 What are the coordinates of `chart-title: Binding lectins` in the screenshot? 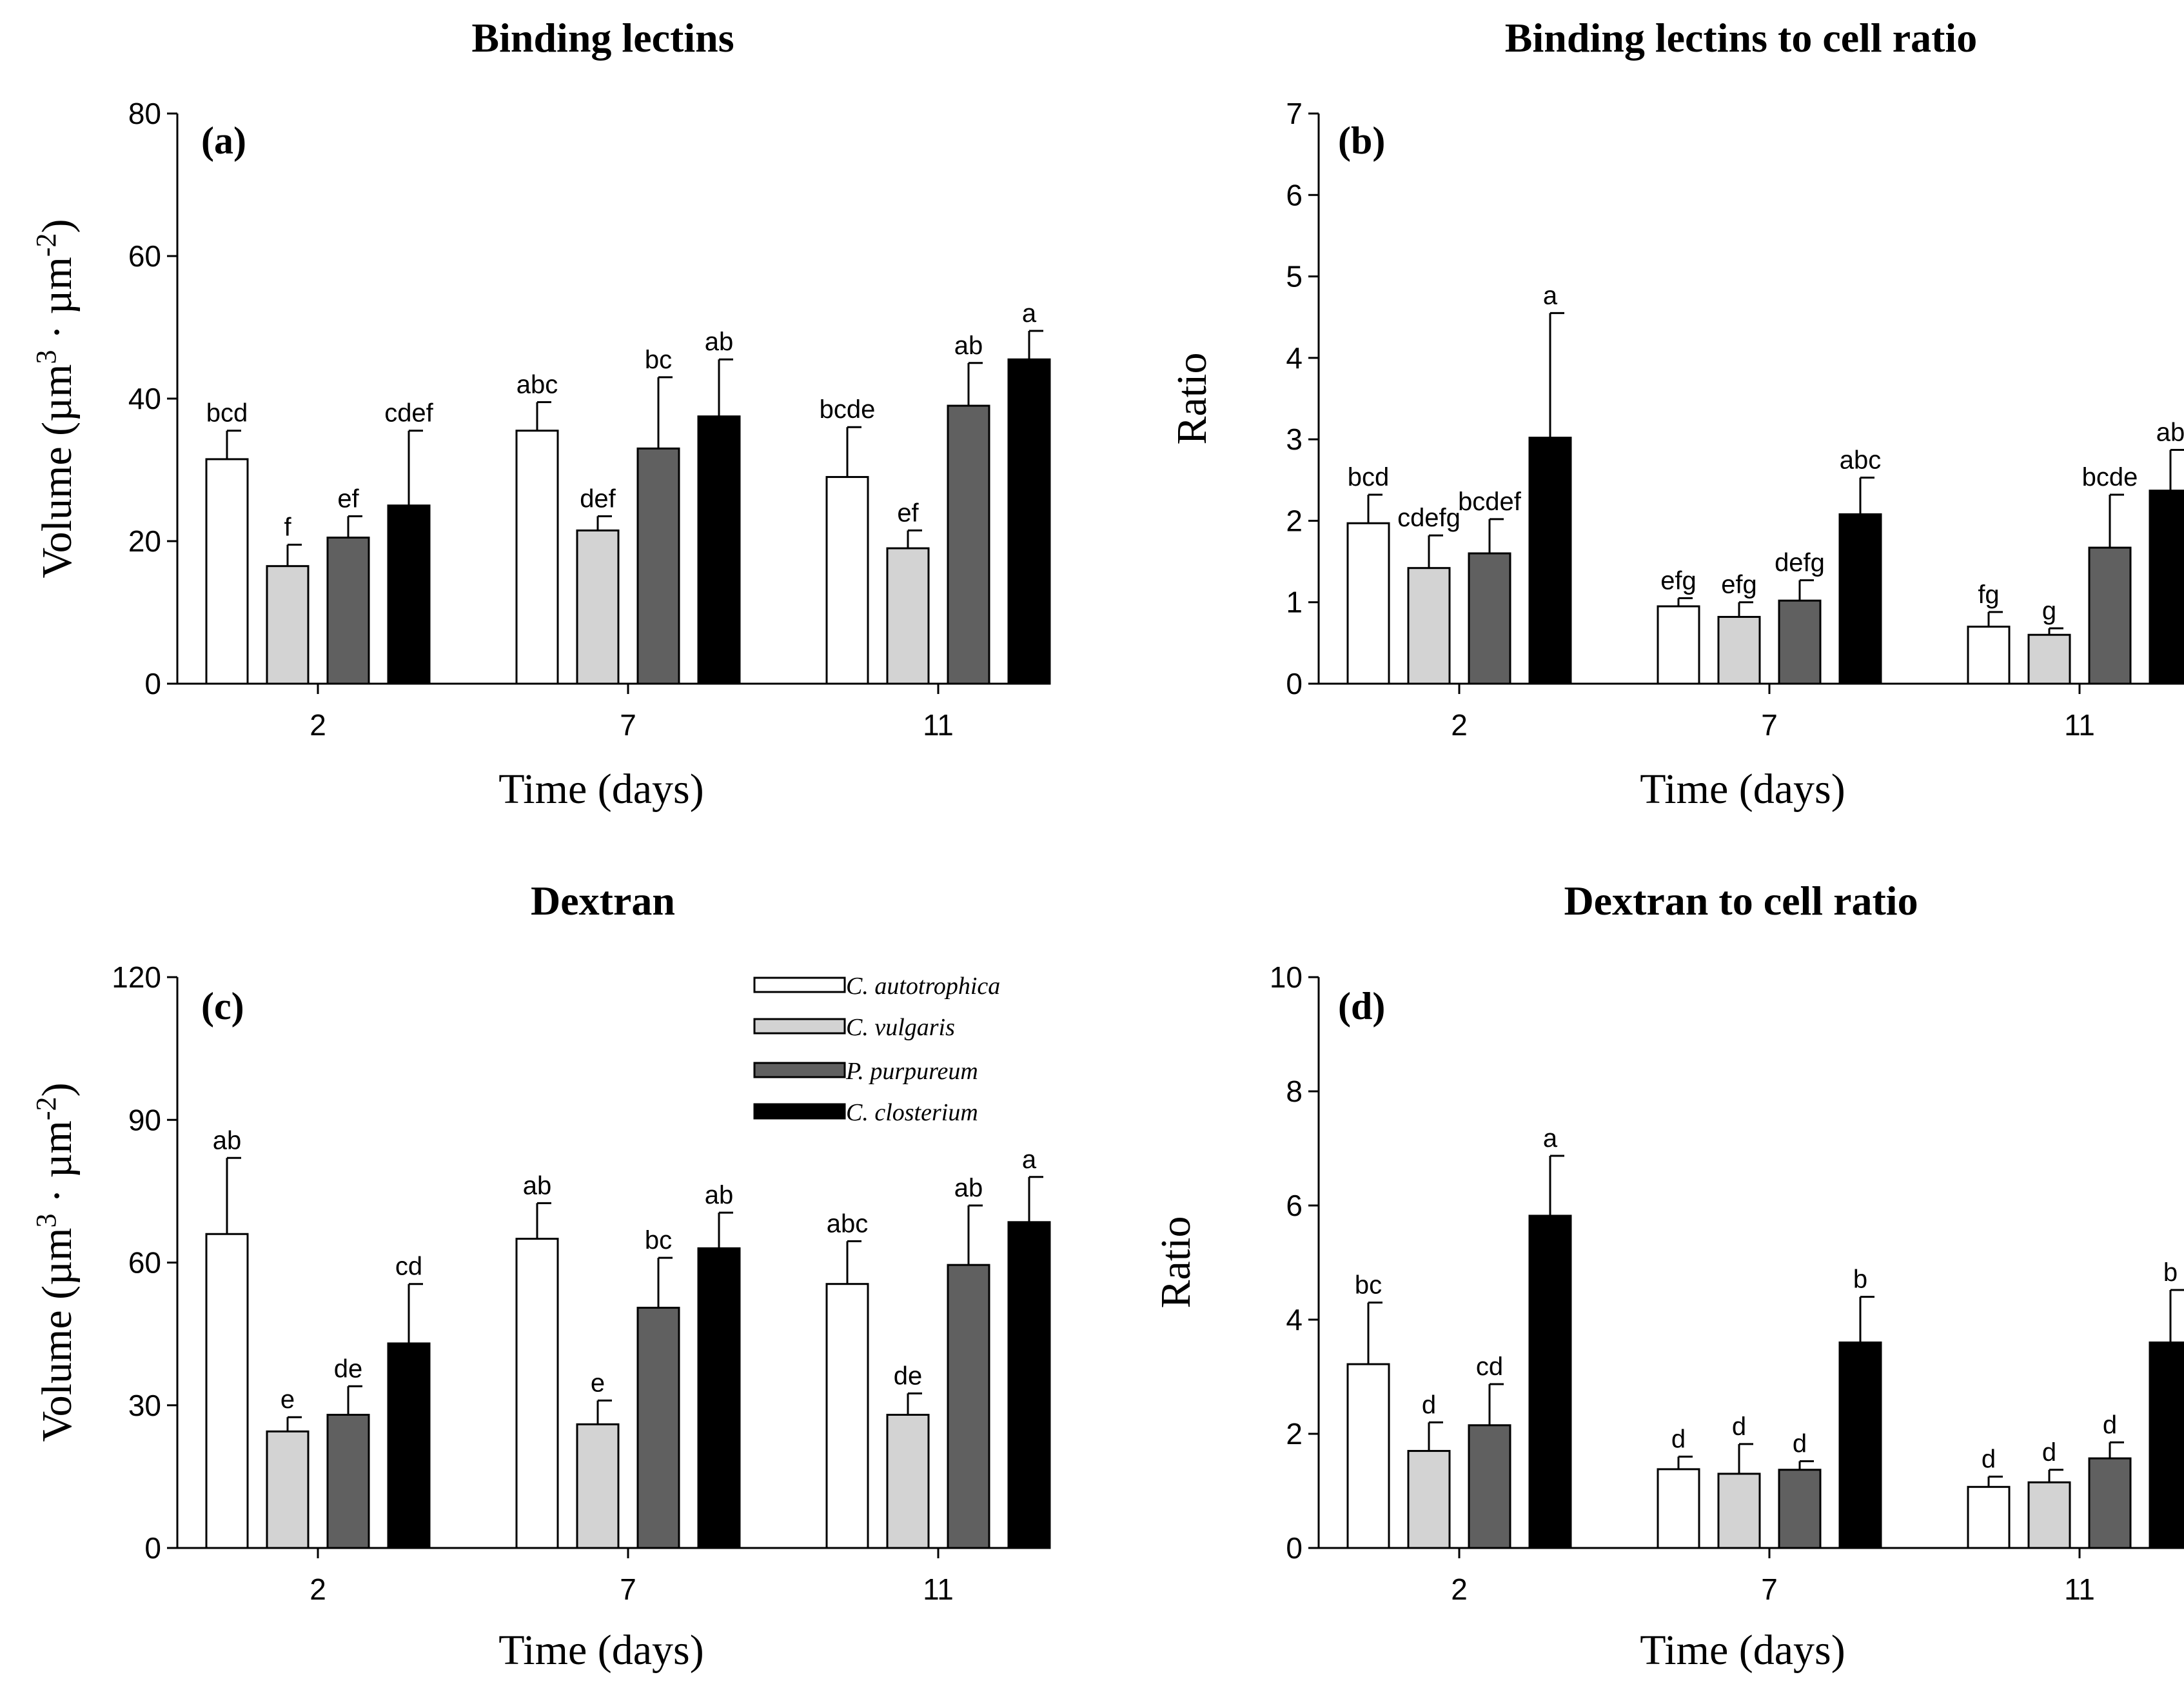 It's located at (602, 38).